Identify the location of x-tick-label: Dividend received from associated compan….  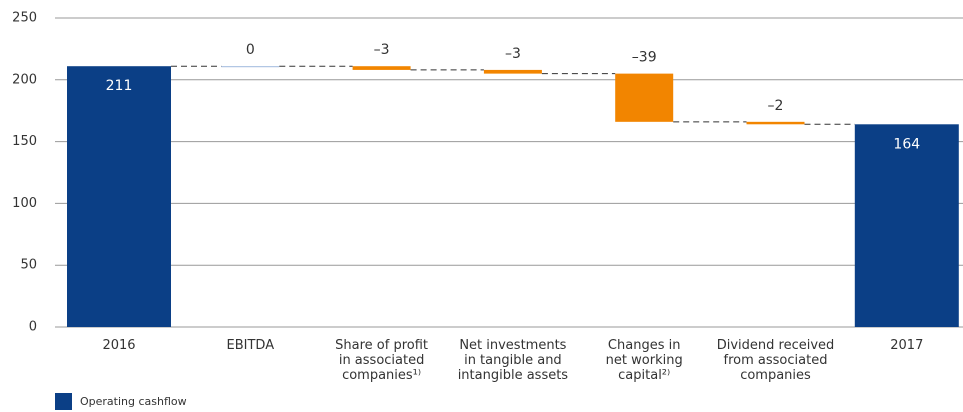
(775, 360).